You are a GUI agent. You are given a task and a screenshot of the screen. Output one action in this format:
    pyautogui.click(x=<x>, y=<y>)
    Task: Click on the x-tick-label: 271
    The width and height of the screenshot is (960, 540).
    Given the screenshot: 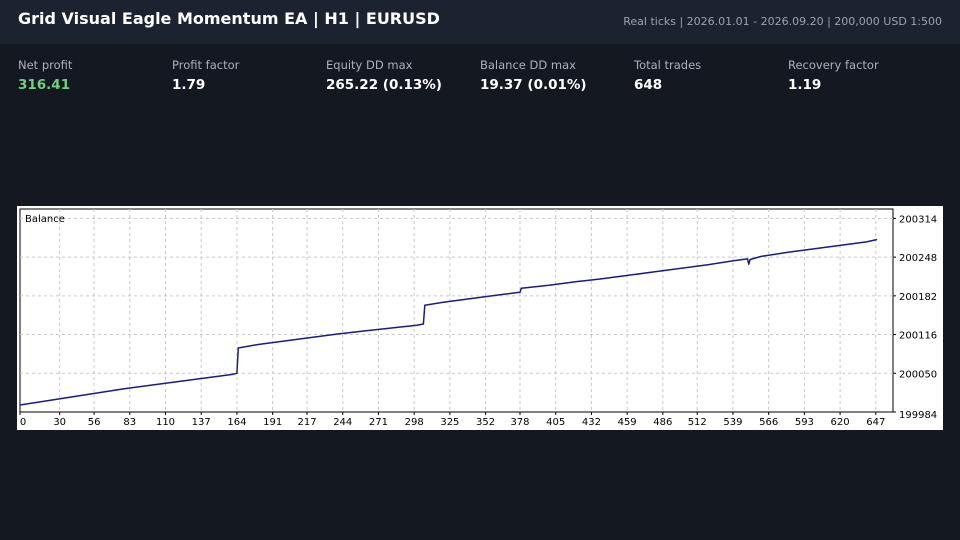 What is the action you would take?
    pyautogui.click(x=378, y=422)
    